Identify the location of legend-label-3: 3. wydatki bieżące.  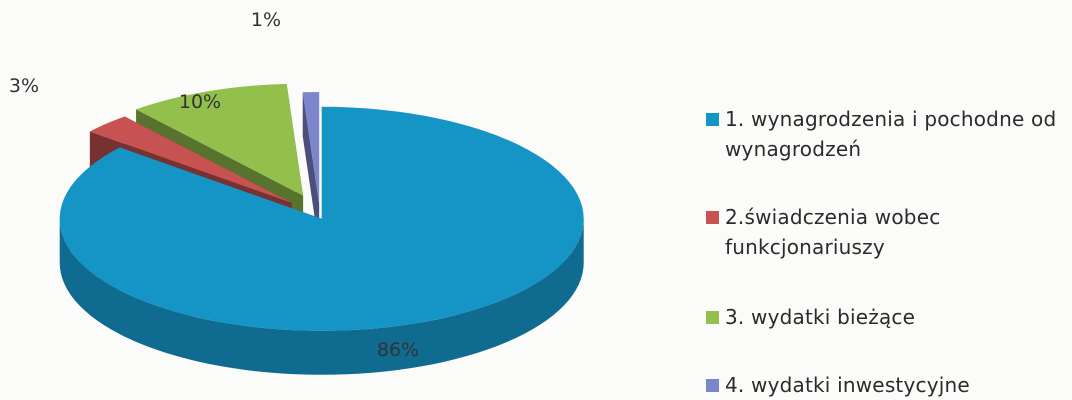
(820, 317).